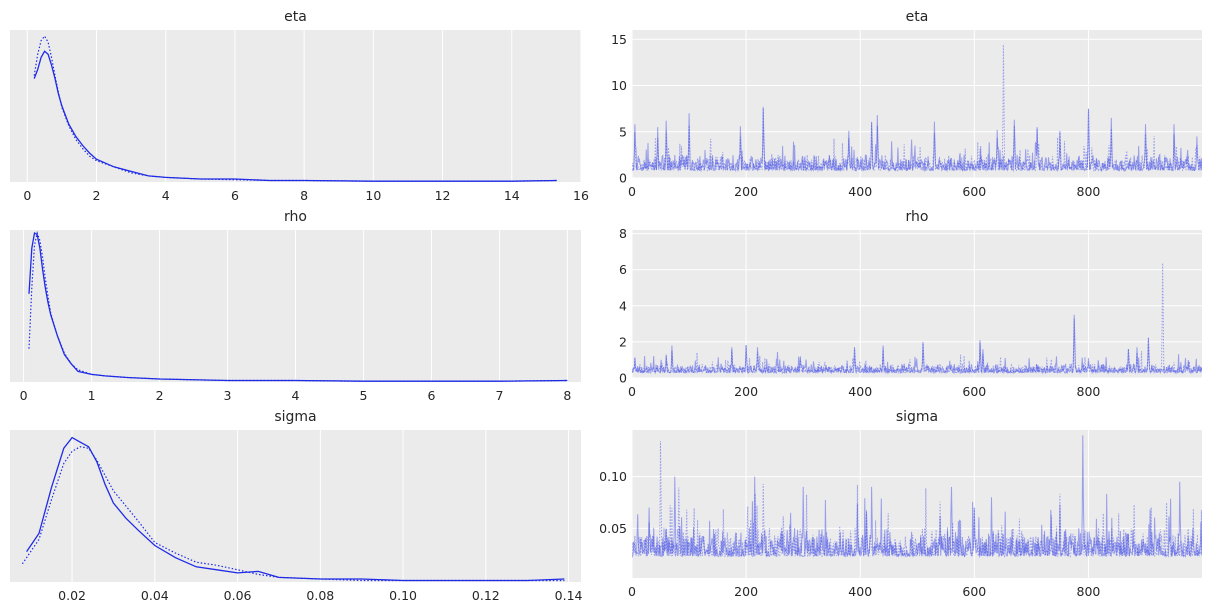 The image size is (1211, 611). I want to click on panel-rho-kde: rho 0 1 2 3 4 5 6 7 8, so click(295, 306).